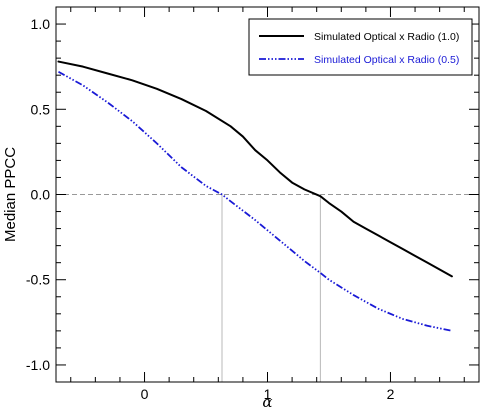  I want to click on x-tick-label-2: 2, so click(391, 394).